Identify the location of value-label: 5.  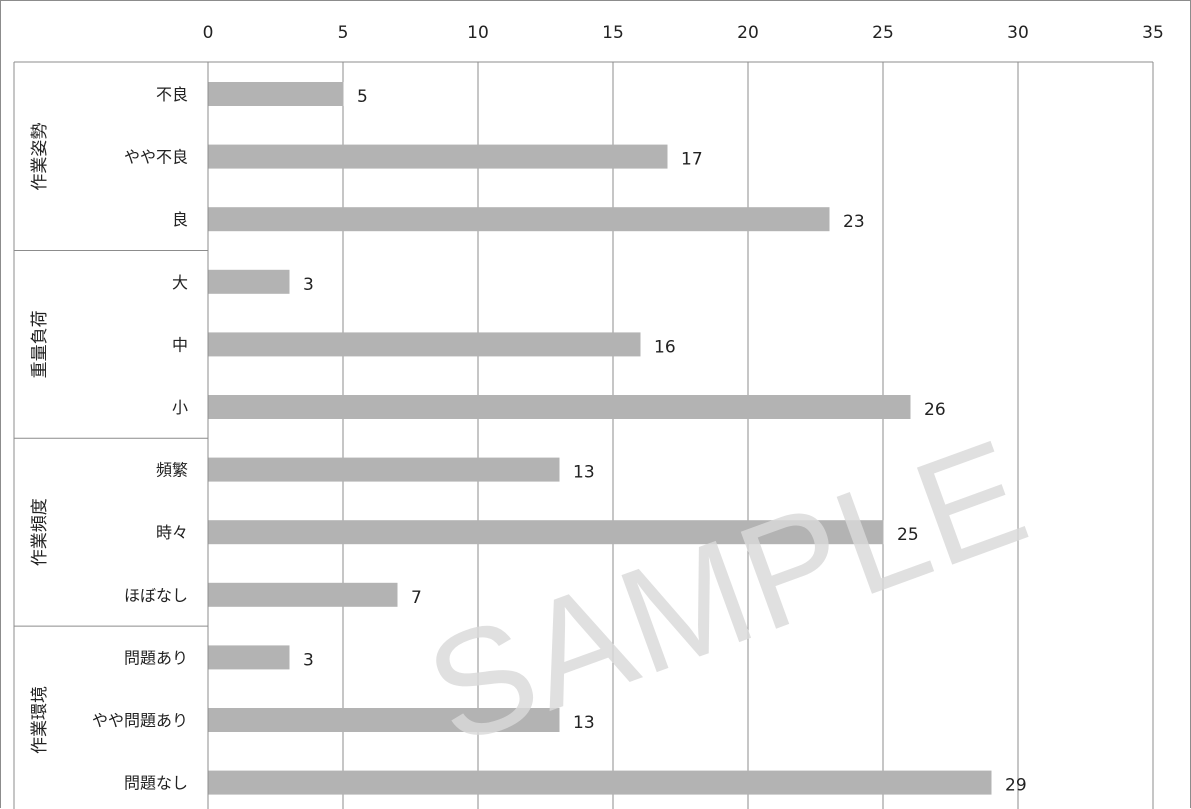
(362, 97).